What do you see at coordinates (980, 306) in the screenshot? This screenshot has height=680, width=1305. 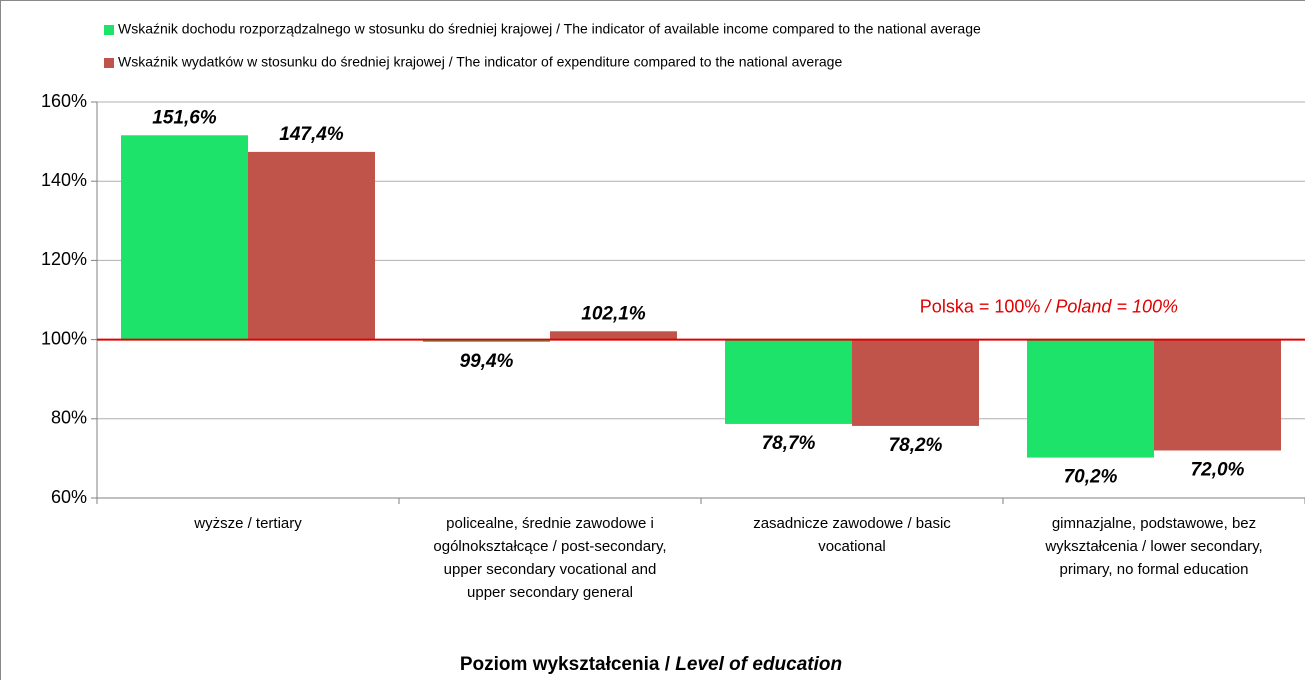 I see `reference-label-main: Polska = 100%` at bounding box center [980, 306].